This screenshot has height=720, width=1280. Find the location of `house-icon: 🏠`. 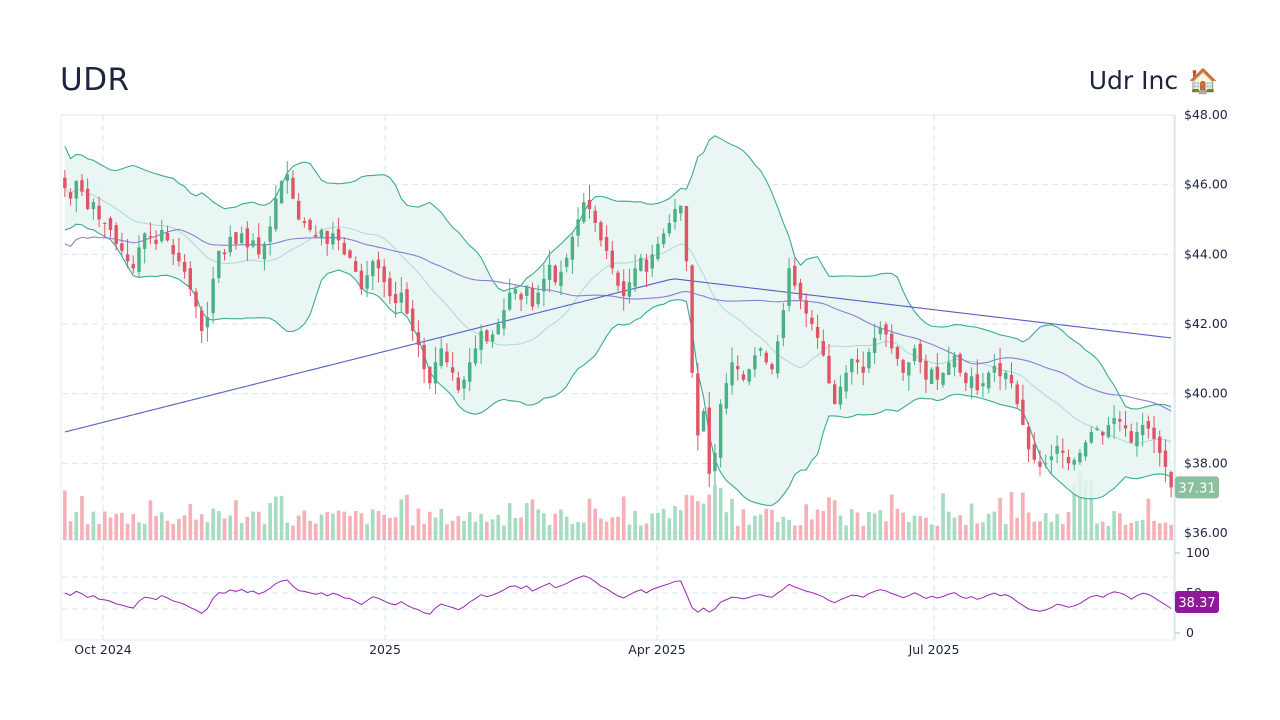

house-icon: 🏠 is located at coordinates (1203, 80).